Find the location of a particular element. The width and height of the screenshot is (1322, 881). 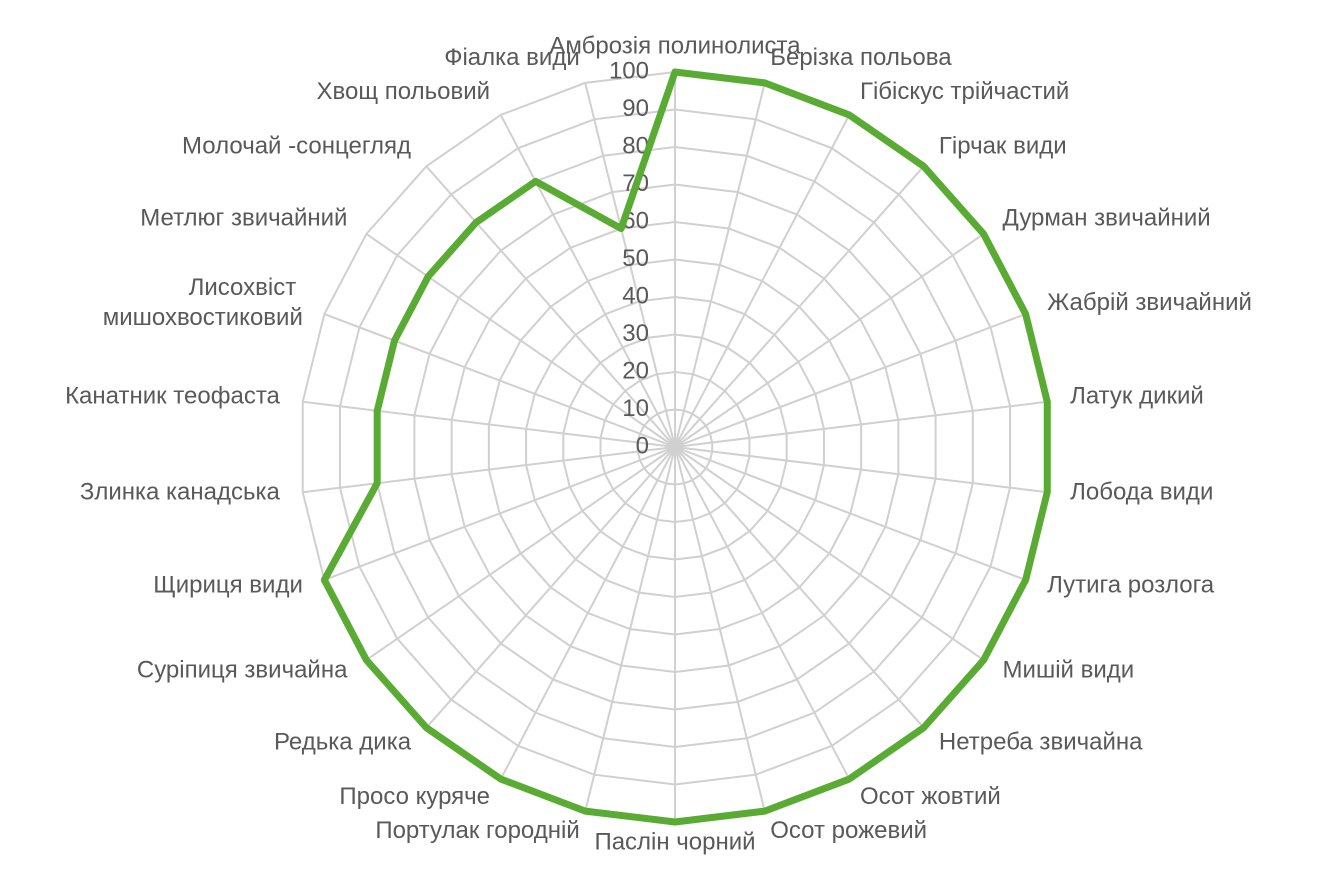

tick-label: 90 is located at coordinates (635, 108).